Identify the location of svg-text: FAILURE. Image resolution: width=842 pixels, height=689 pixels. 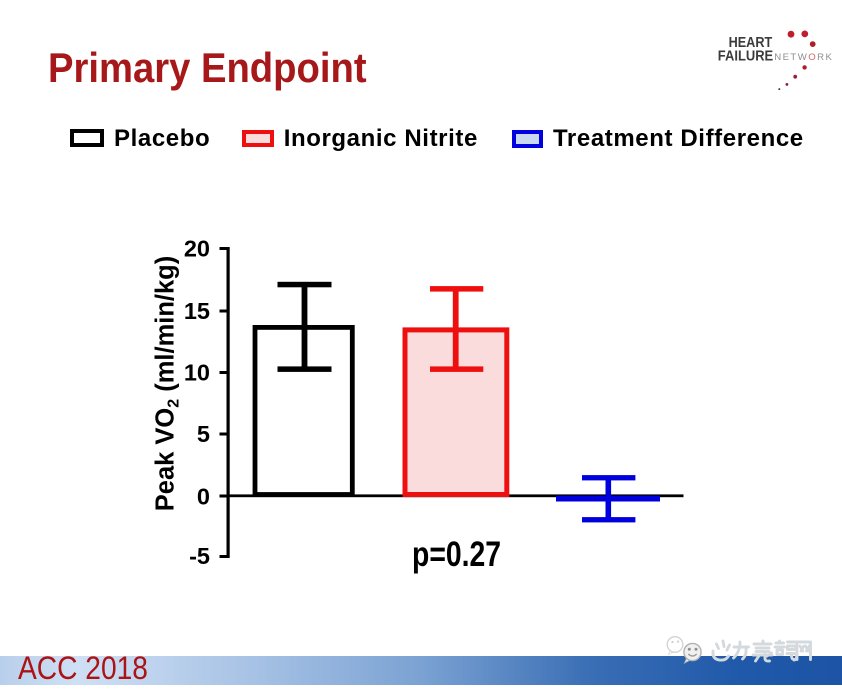
(745, 56).